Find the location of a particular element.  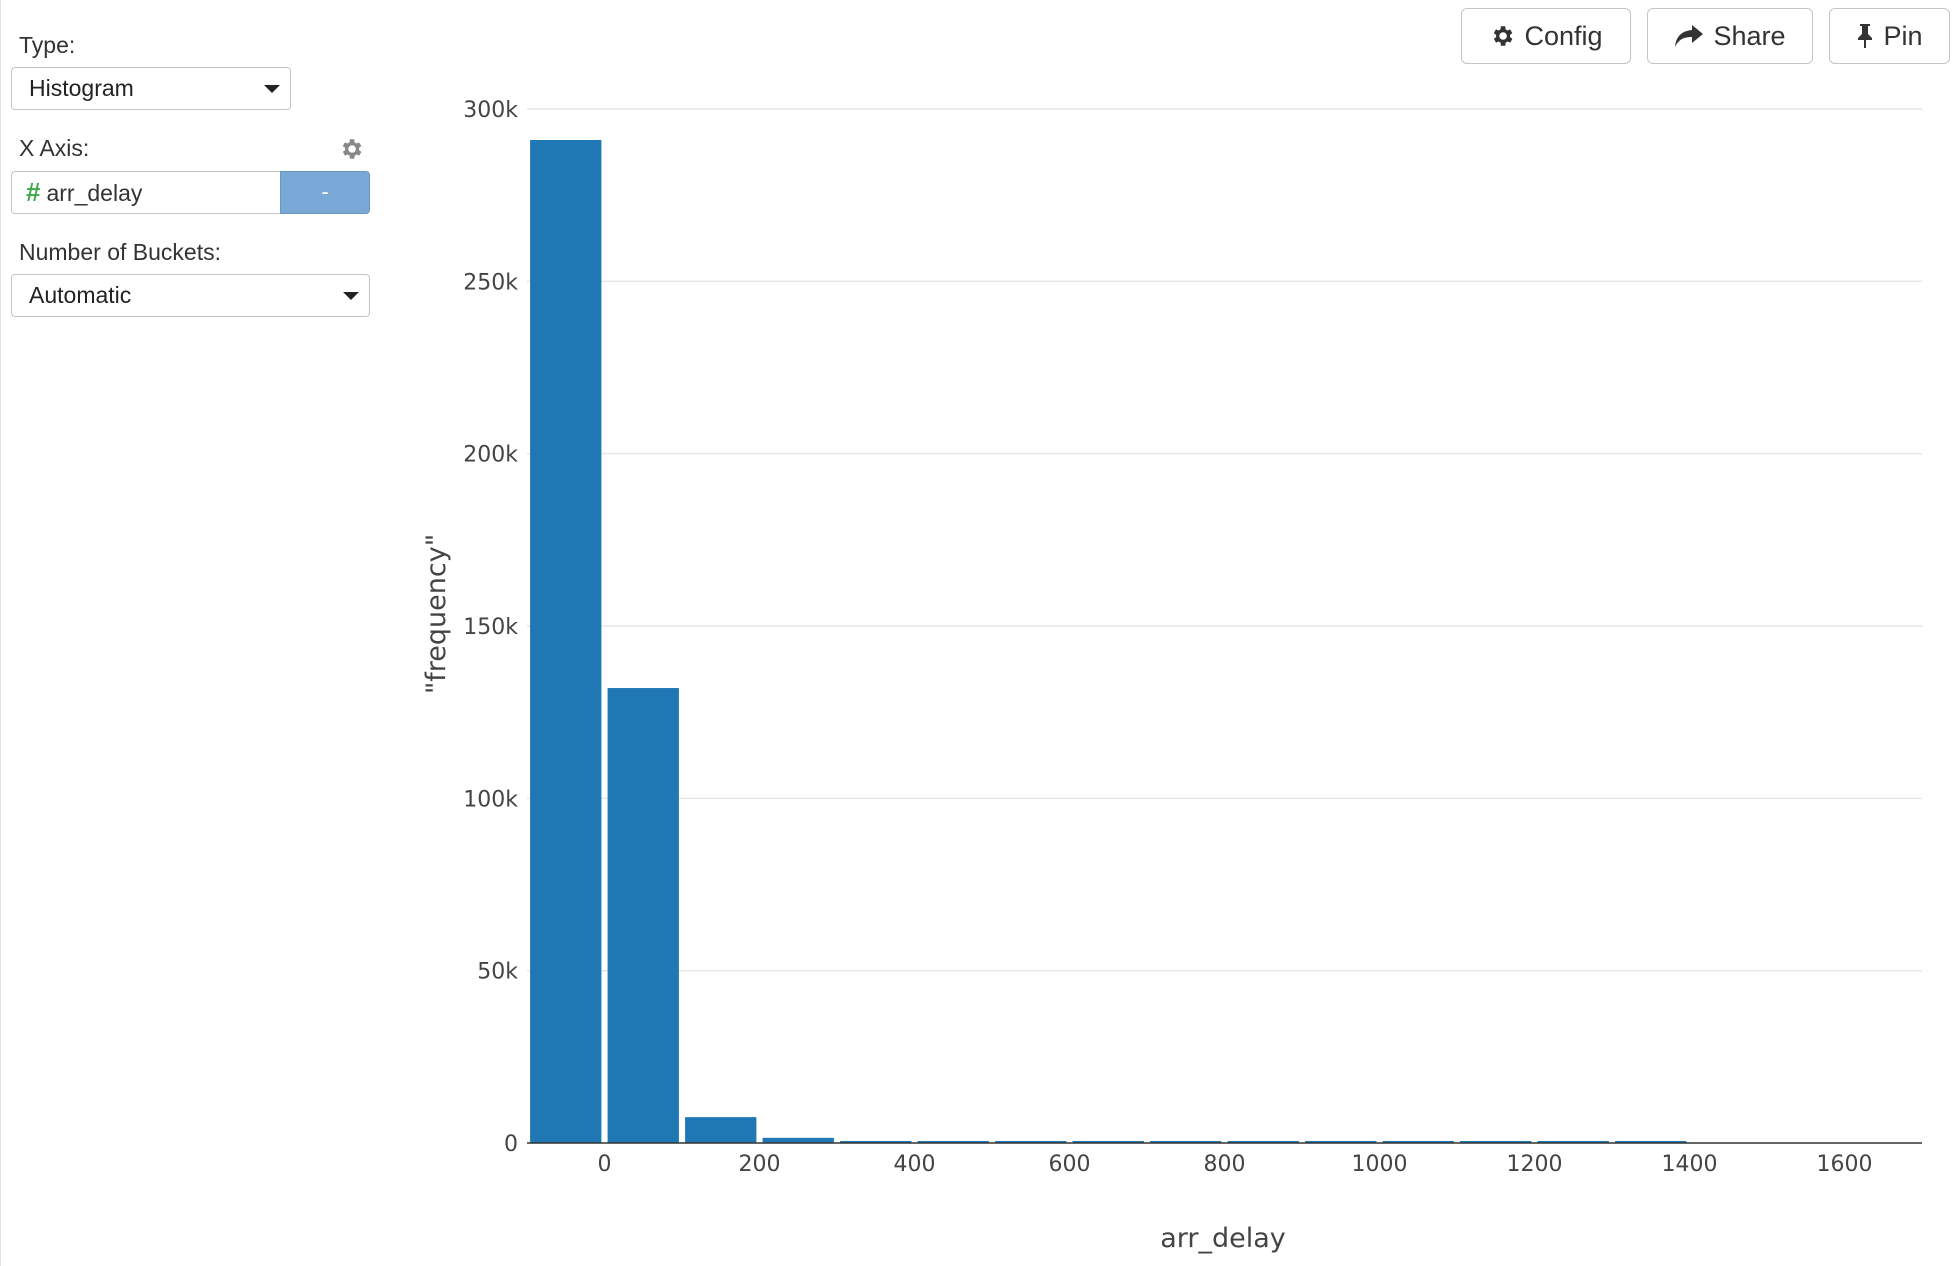

y-tick-label: 0 is located at coordinates (511, 1144).